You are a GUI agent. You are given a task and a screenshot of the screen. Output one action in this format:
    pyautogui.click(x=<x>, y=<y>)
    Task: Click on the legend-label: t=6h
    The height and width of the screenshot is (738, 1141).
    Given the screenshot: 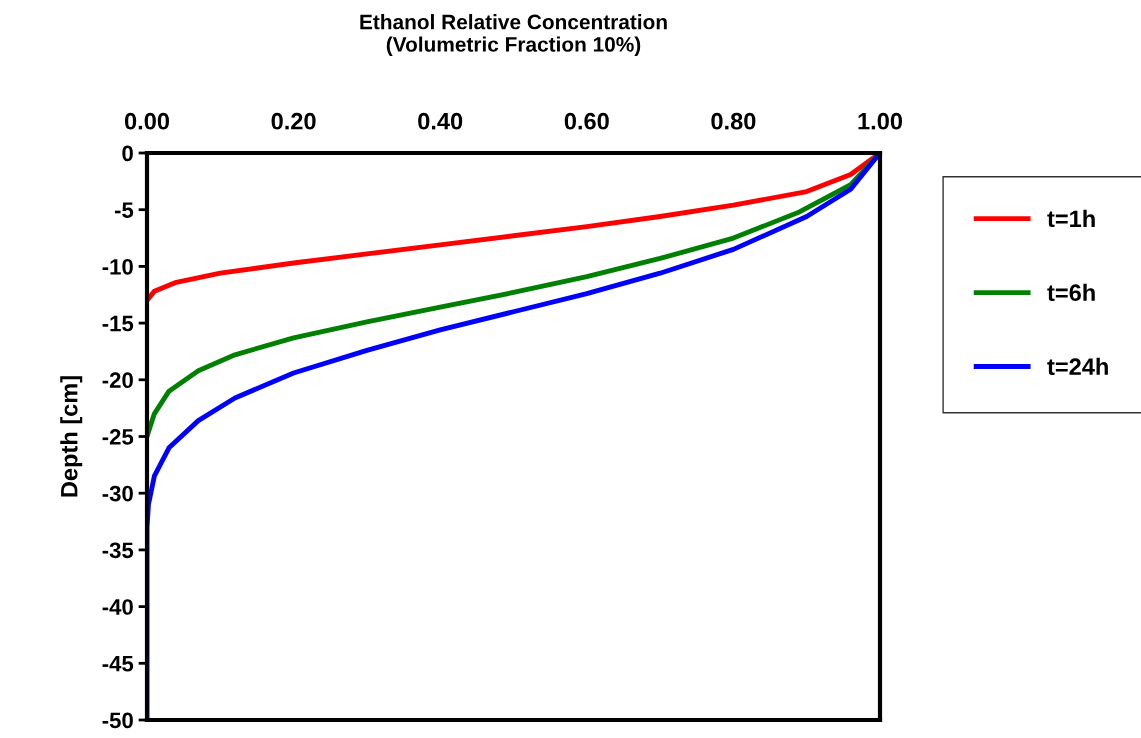 What is the action you would take?
    pyautogui.click(x=1071, y=292)
    